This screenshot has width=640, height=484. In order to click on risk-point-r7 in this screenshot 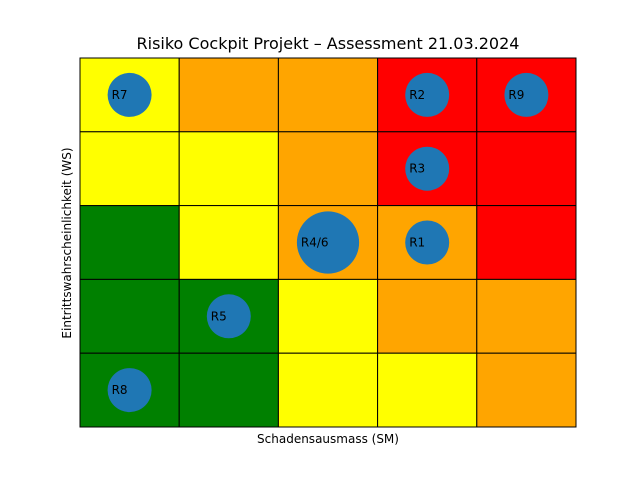, I will do `click(129, 94)`.